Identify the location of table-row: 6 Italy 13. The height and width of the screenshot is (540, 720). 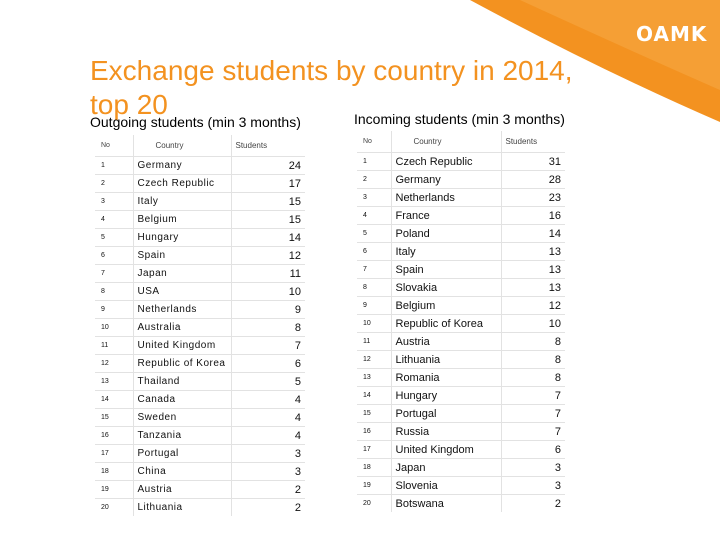
(461, 251).